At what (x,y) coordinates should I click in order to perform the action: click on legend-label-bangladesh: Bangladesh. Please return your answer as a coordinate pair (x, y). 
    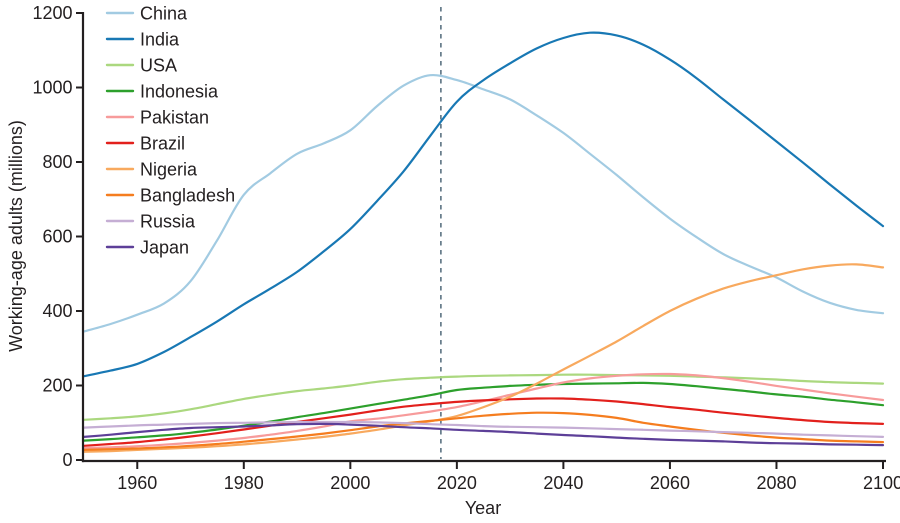
    Looking at the image, I should click on (187, 196).